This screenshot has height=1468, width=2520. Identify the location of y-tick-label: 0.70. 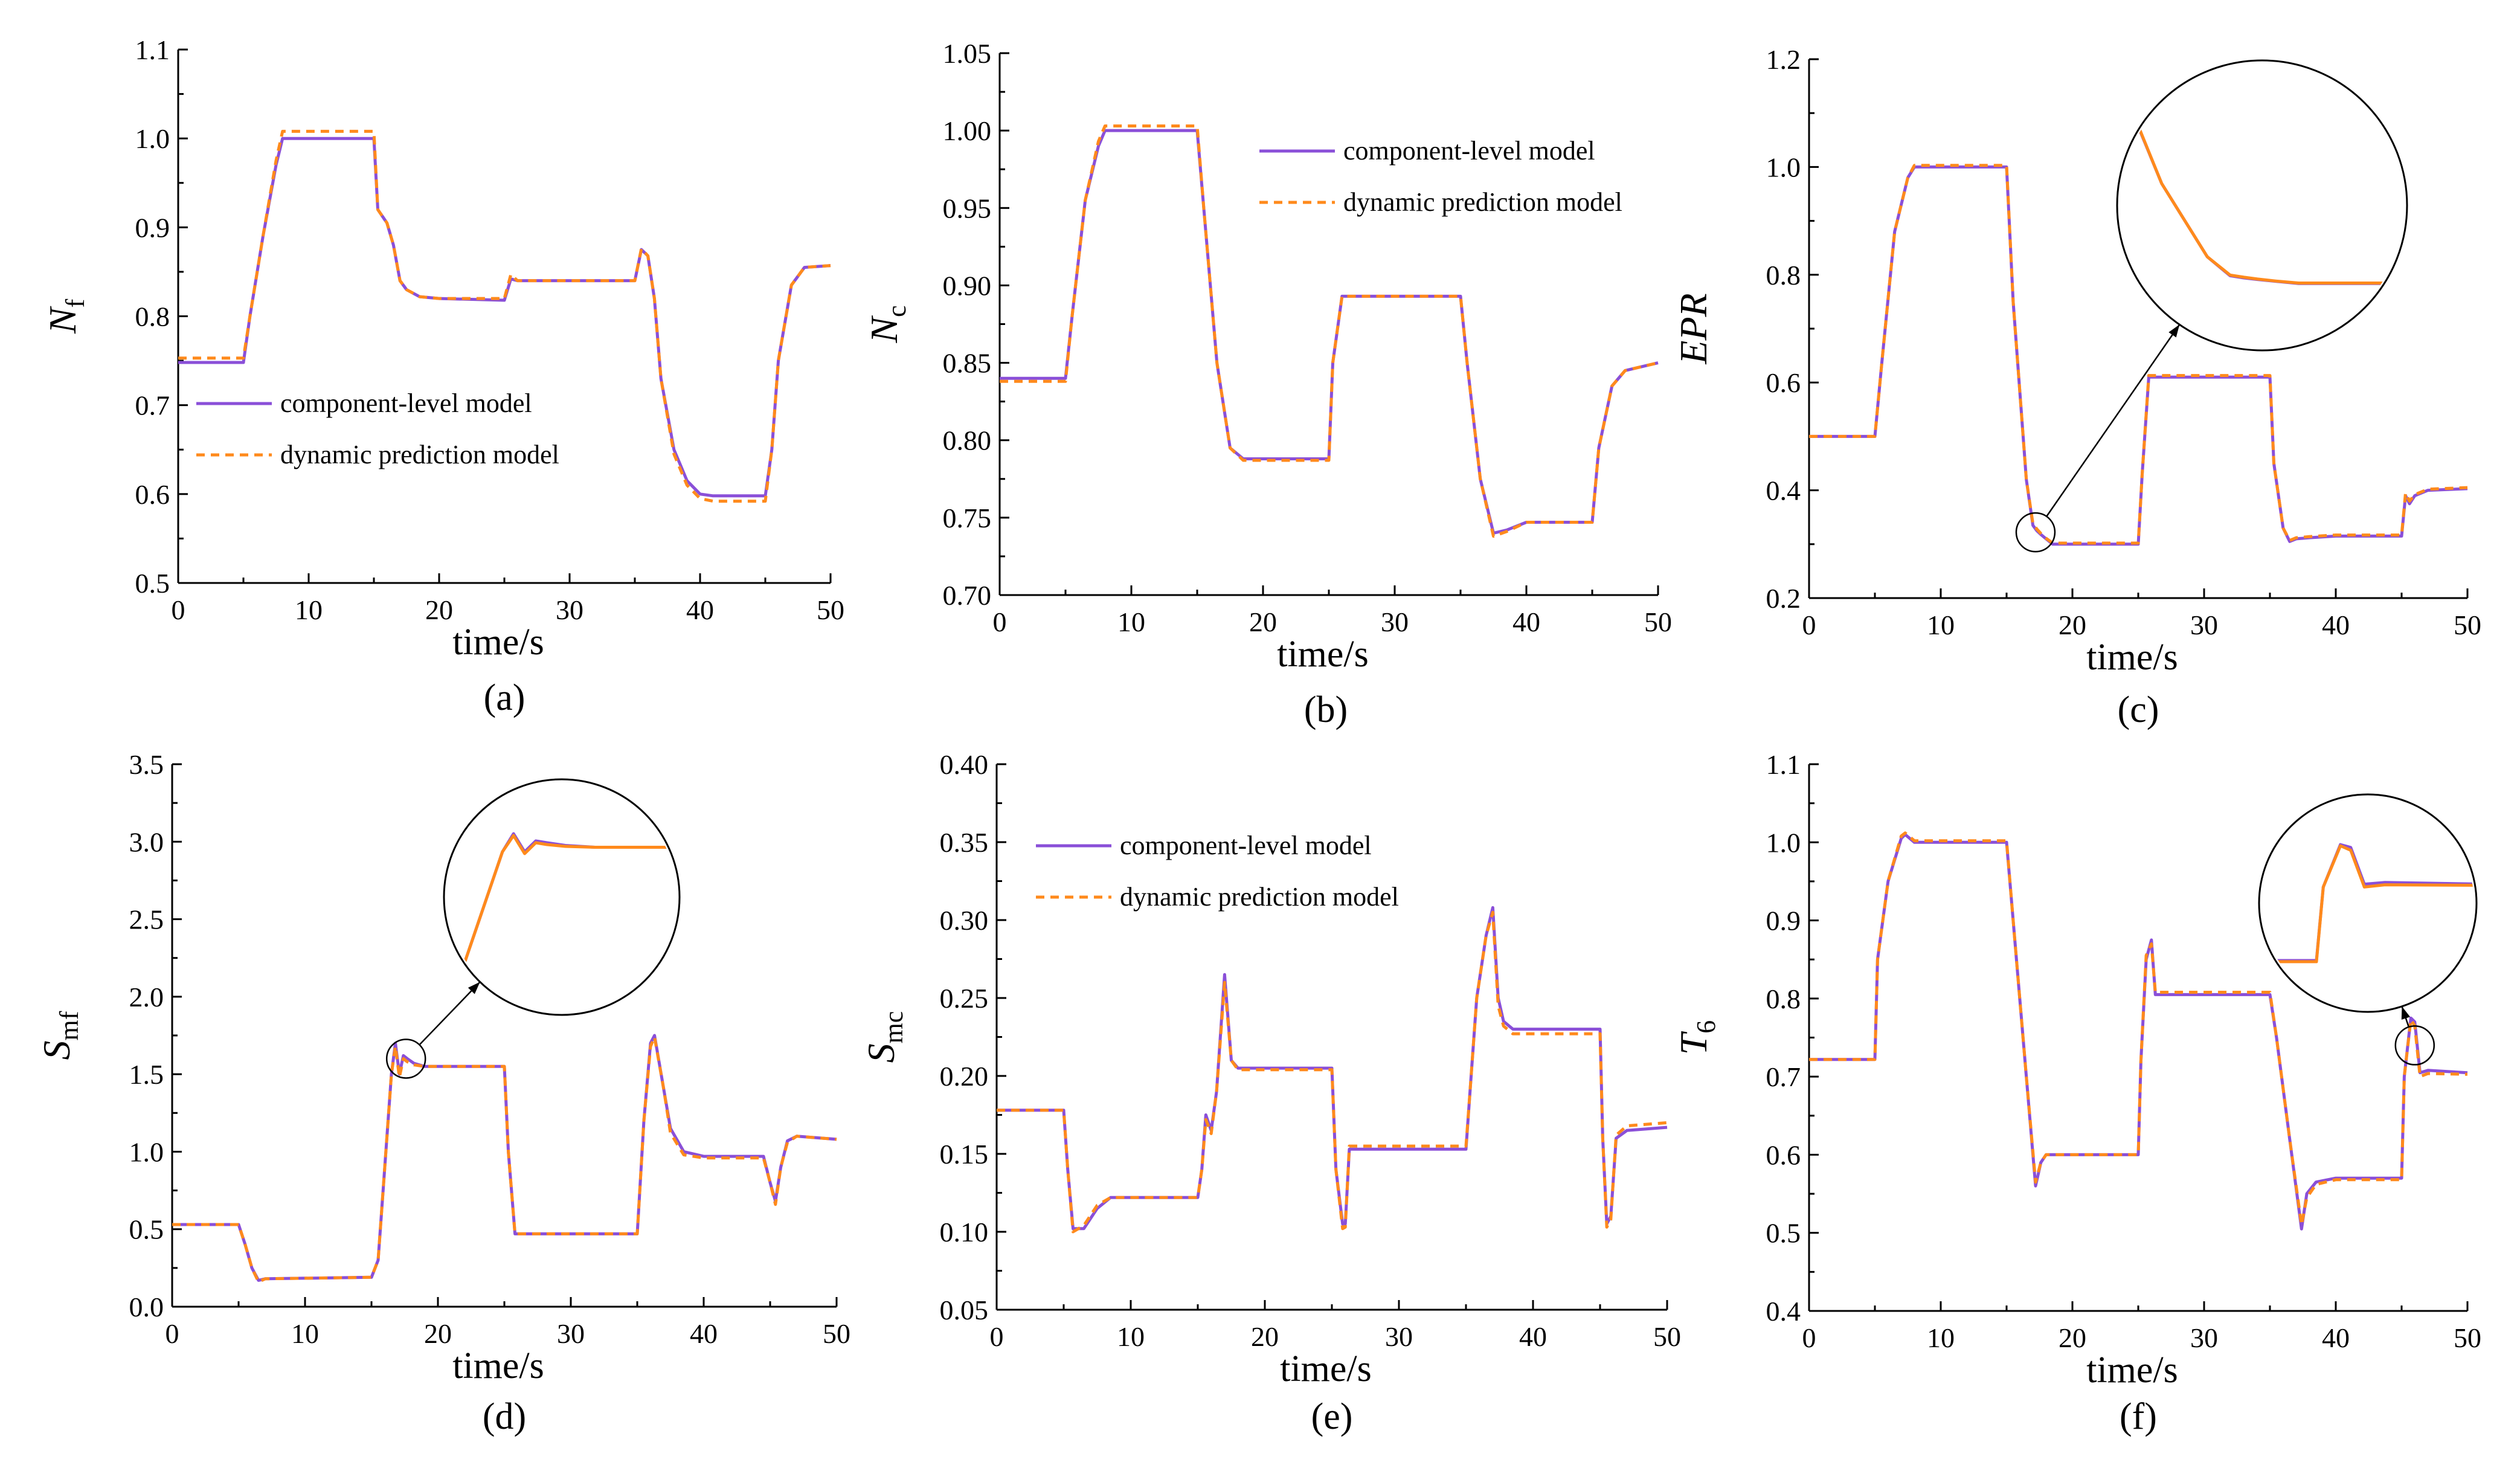
(967, 595).